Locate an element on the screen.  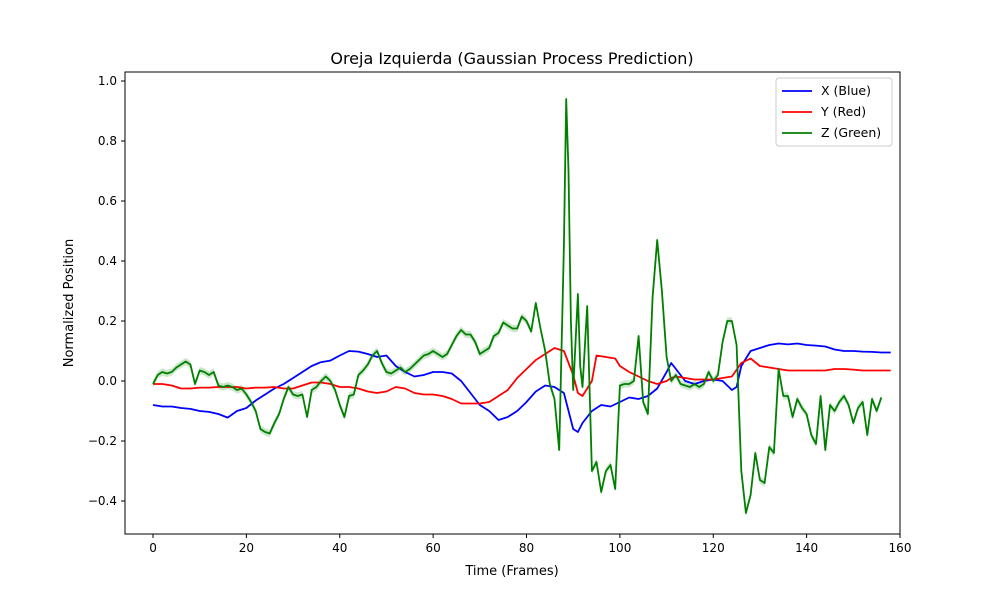
x-axis: 0 20 40 60 80 100 120 140 160 is located at coordinates (530, 544).